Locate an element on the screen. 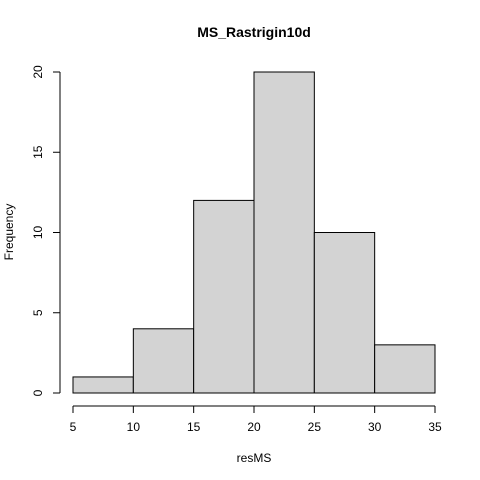 The height and width of the screenshot is (480, 480). x-axis: 5 10 15 20 25 30 35 is located at coordinates (256, 419).